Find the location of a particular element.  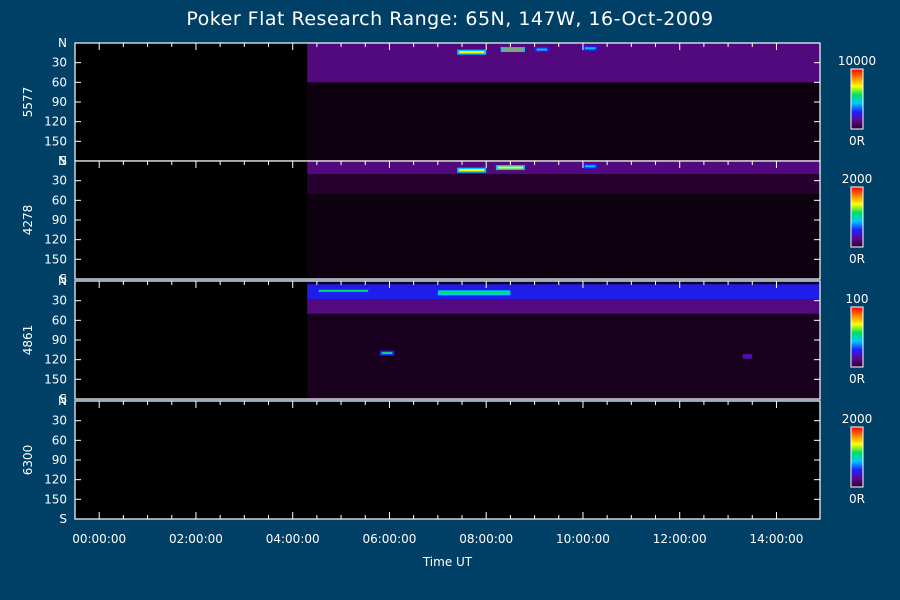

x-tick-label: 08:00:00 is located at coordinates (486, 539).